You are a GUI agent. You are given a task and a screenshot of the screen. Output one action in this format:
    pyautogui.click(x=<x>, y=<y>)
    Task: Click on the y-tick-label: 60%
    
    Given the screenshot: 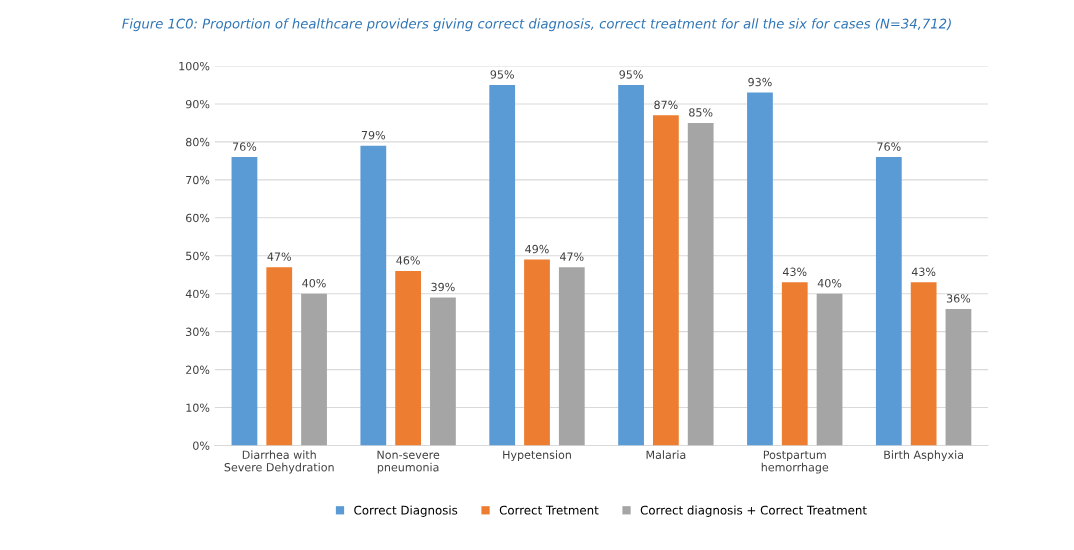 What is the action you would take?
    pyautogui.click(x=198, y=218)
    